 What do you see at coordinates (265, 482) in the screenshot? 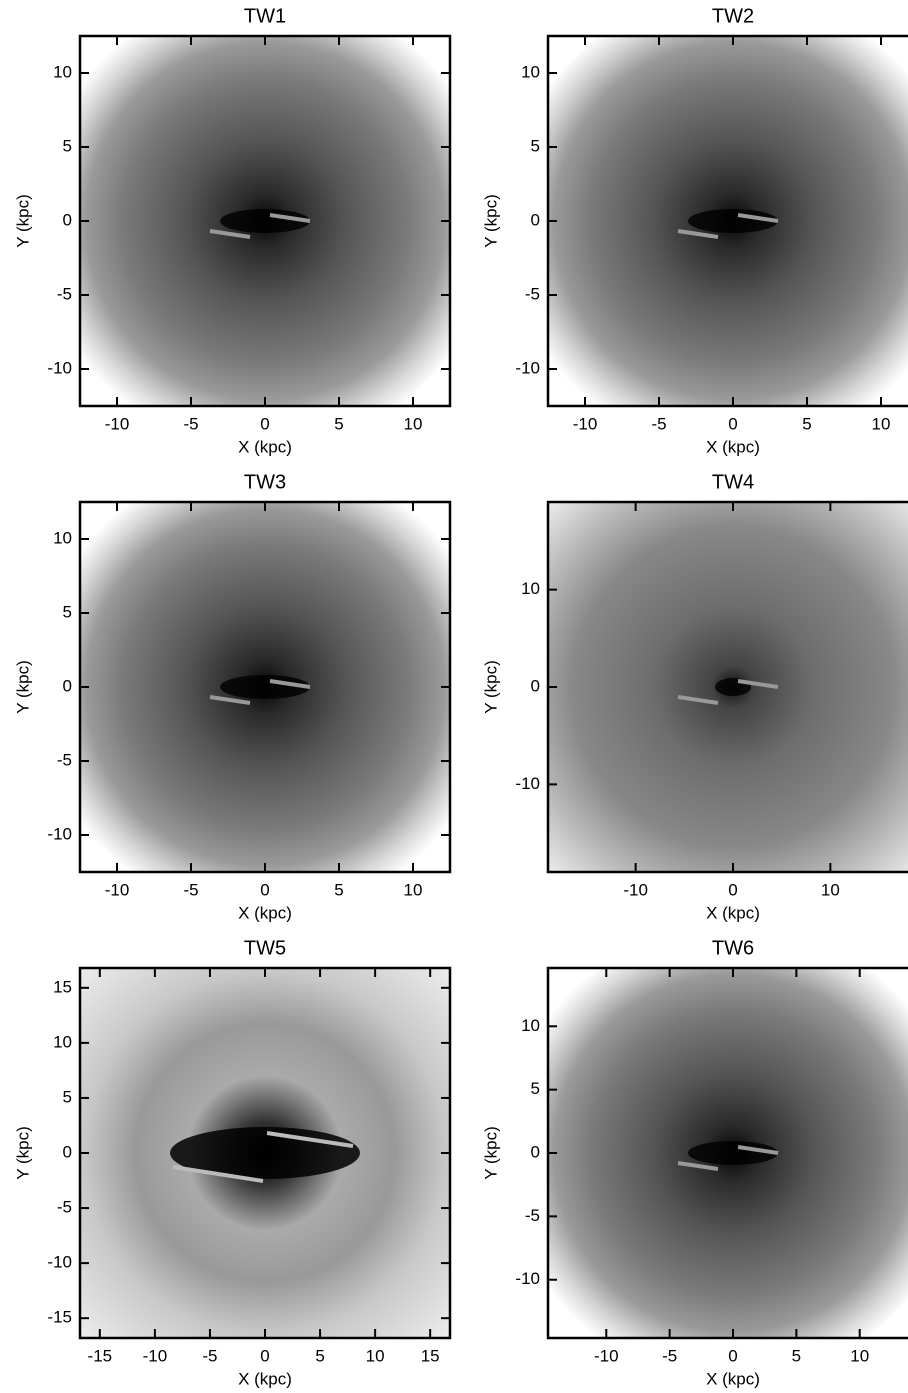
I see `panel-title: TW3` at bounding box center [265, 482].